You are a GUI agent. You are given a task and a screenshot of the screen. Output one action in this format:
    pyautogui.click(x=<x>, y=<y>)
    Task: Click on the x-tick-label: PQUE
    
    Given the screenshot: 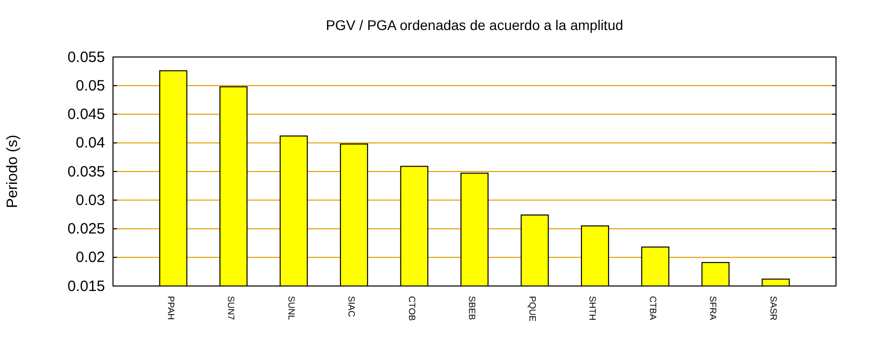 What is the action you would take?
    pyautogui.click(x=532, y=309)
    